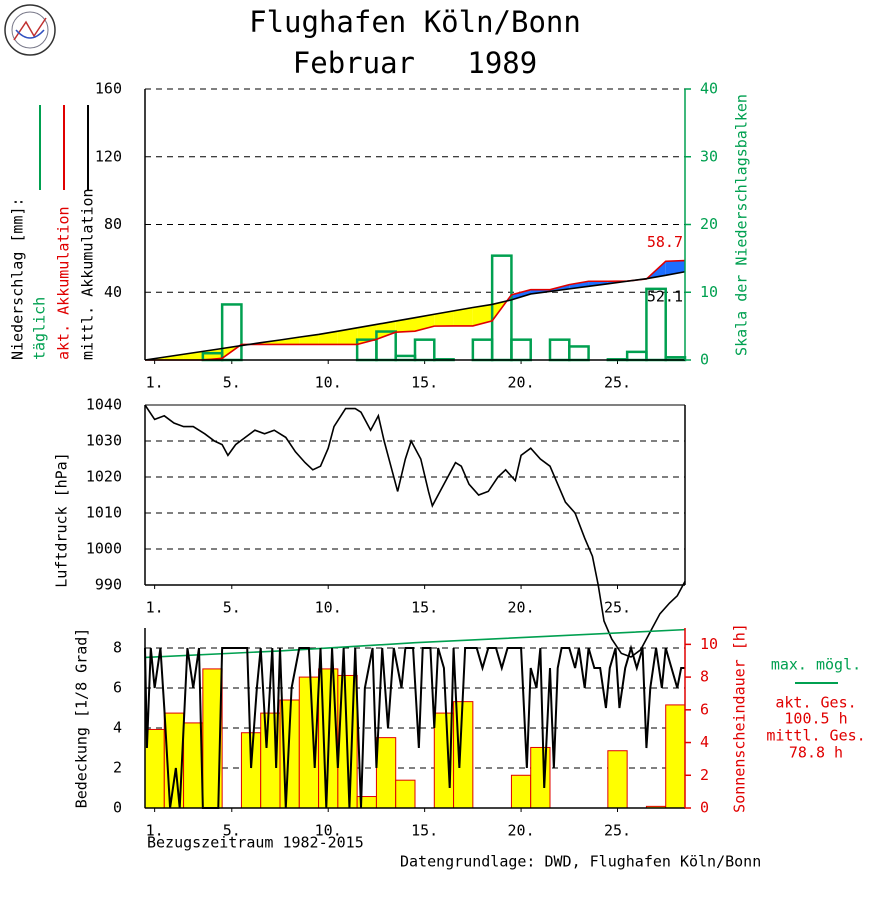 This screenshot has height=900, width=872. Describe the element at coordinates (704, 709) in the screenshot. I see `y2-tick-label: 6` at that location.